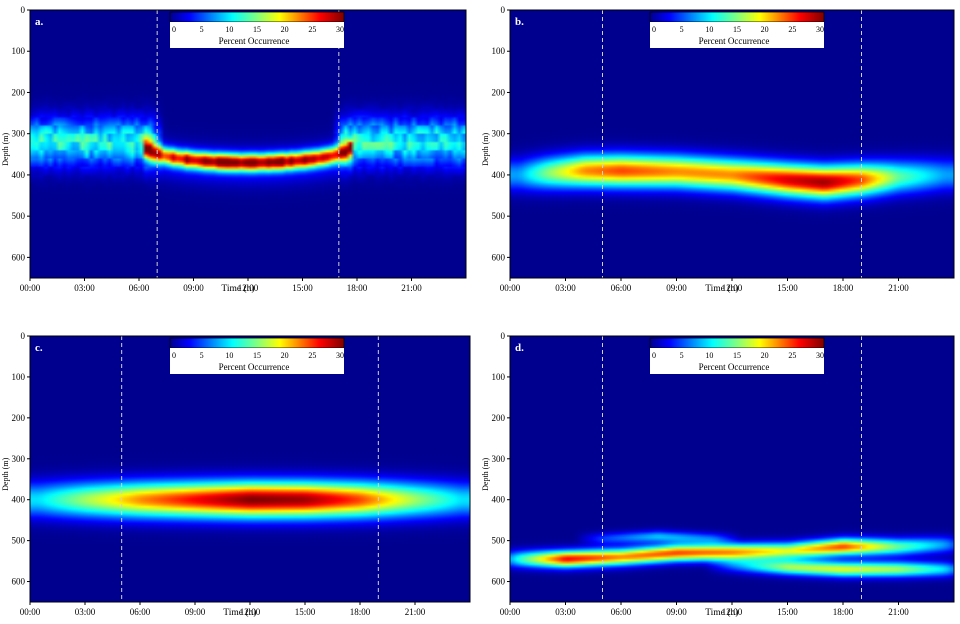  I want to click on panel-letter: c., so click(39, 348).